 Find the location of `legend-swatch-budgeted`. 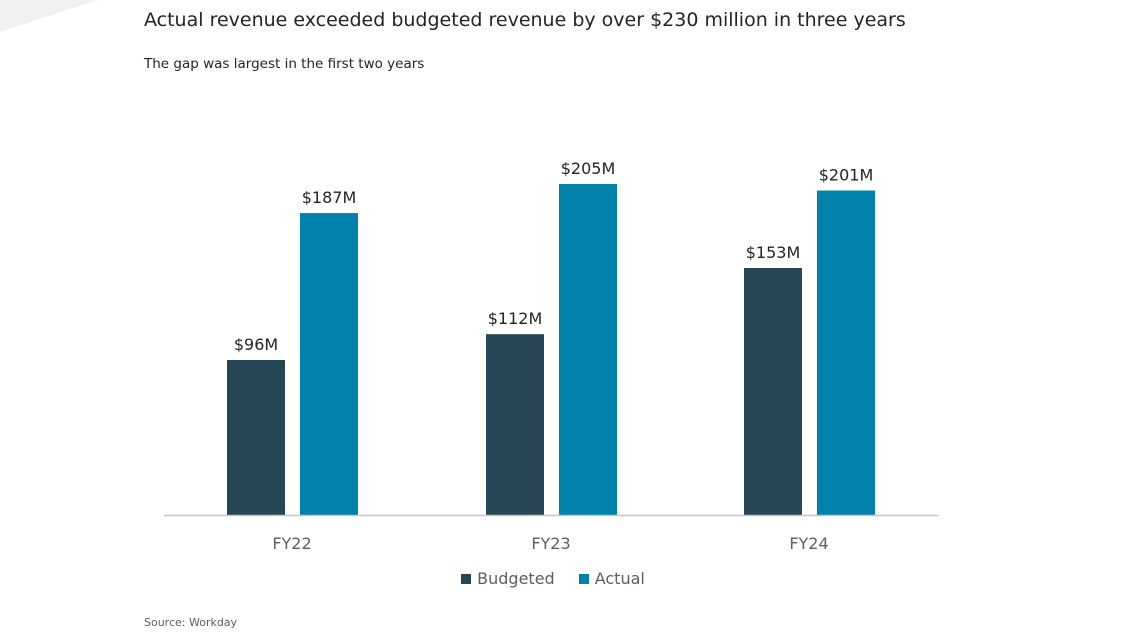

legend-swatch-budgeted is located at coordinates (466, 578).